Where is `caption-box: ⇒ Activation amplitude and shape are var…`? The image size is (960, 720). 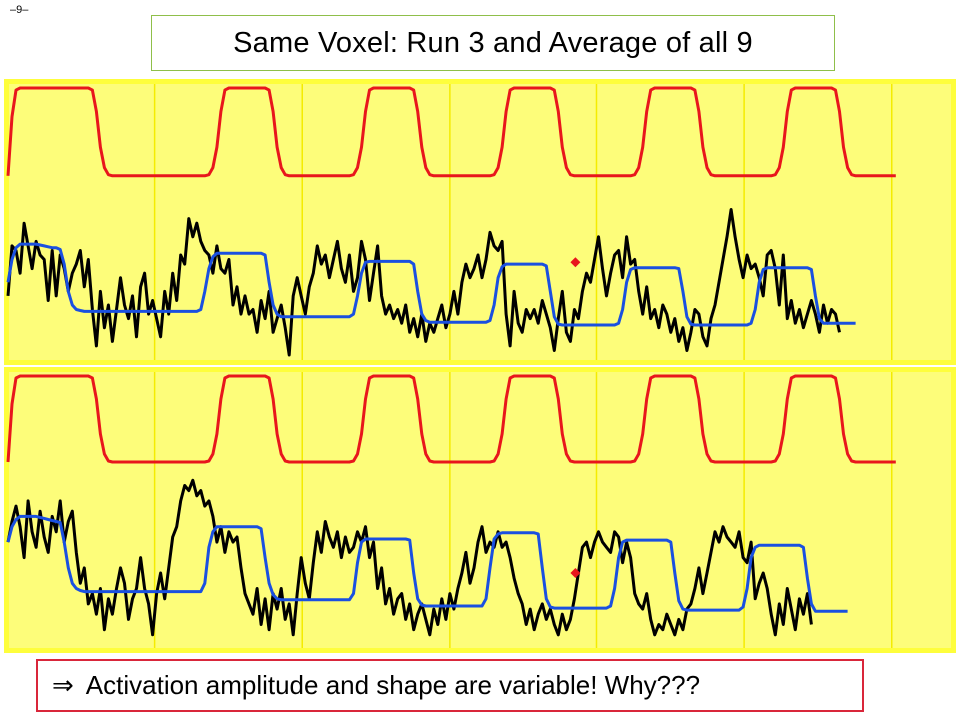 caption-box: ⇒ Activation amplitude and shape are var… is located at coordinates (450, 685).